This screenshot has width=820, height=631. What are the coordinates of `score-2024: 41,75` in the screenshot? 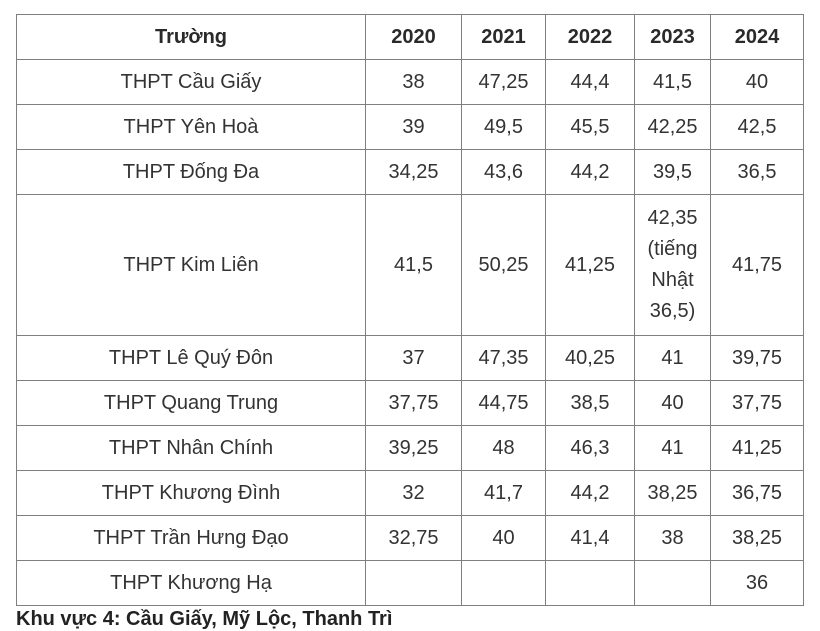 It's located at (757, 265).